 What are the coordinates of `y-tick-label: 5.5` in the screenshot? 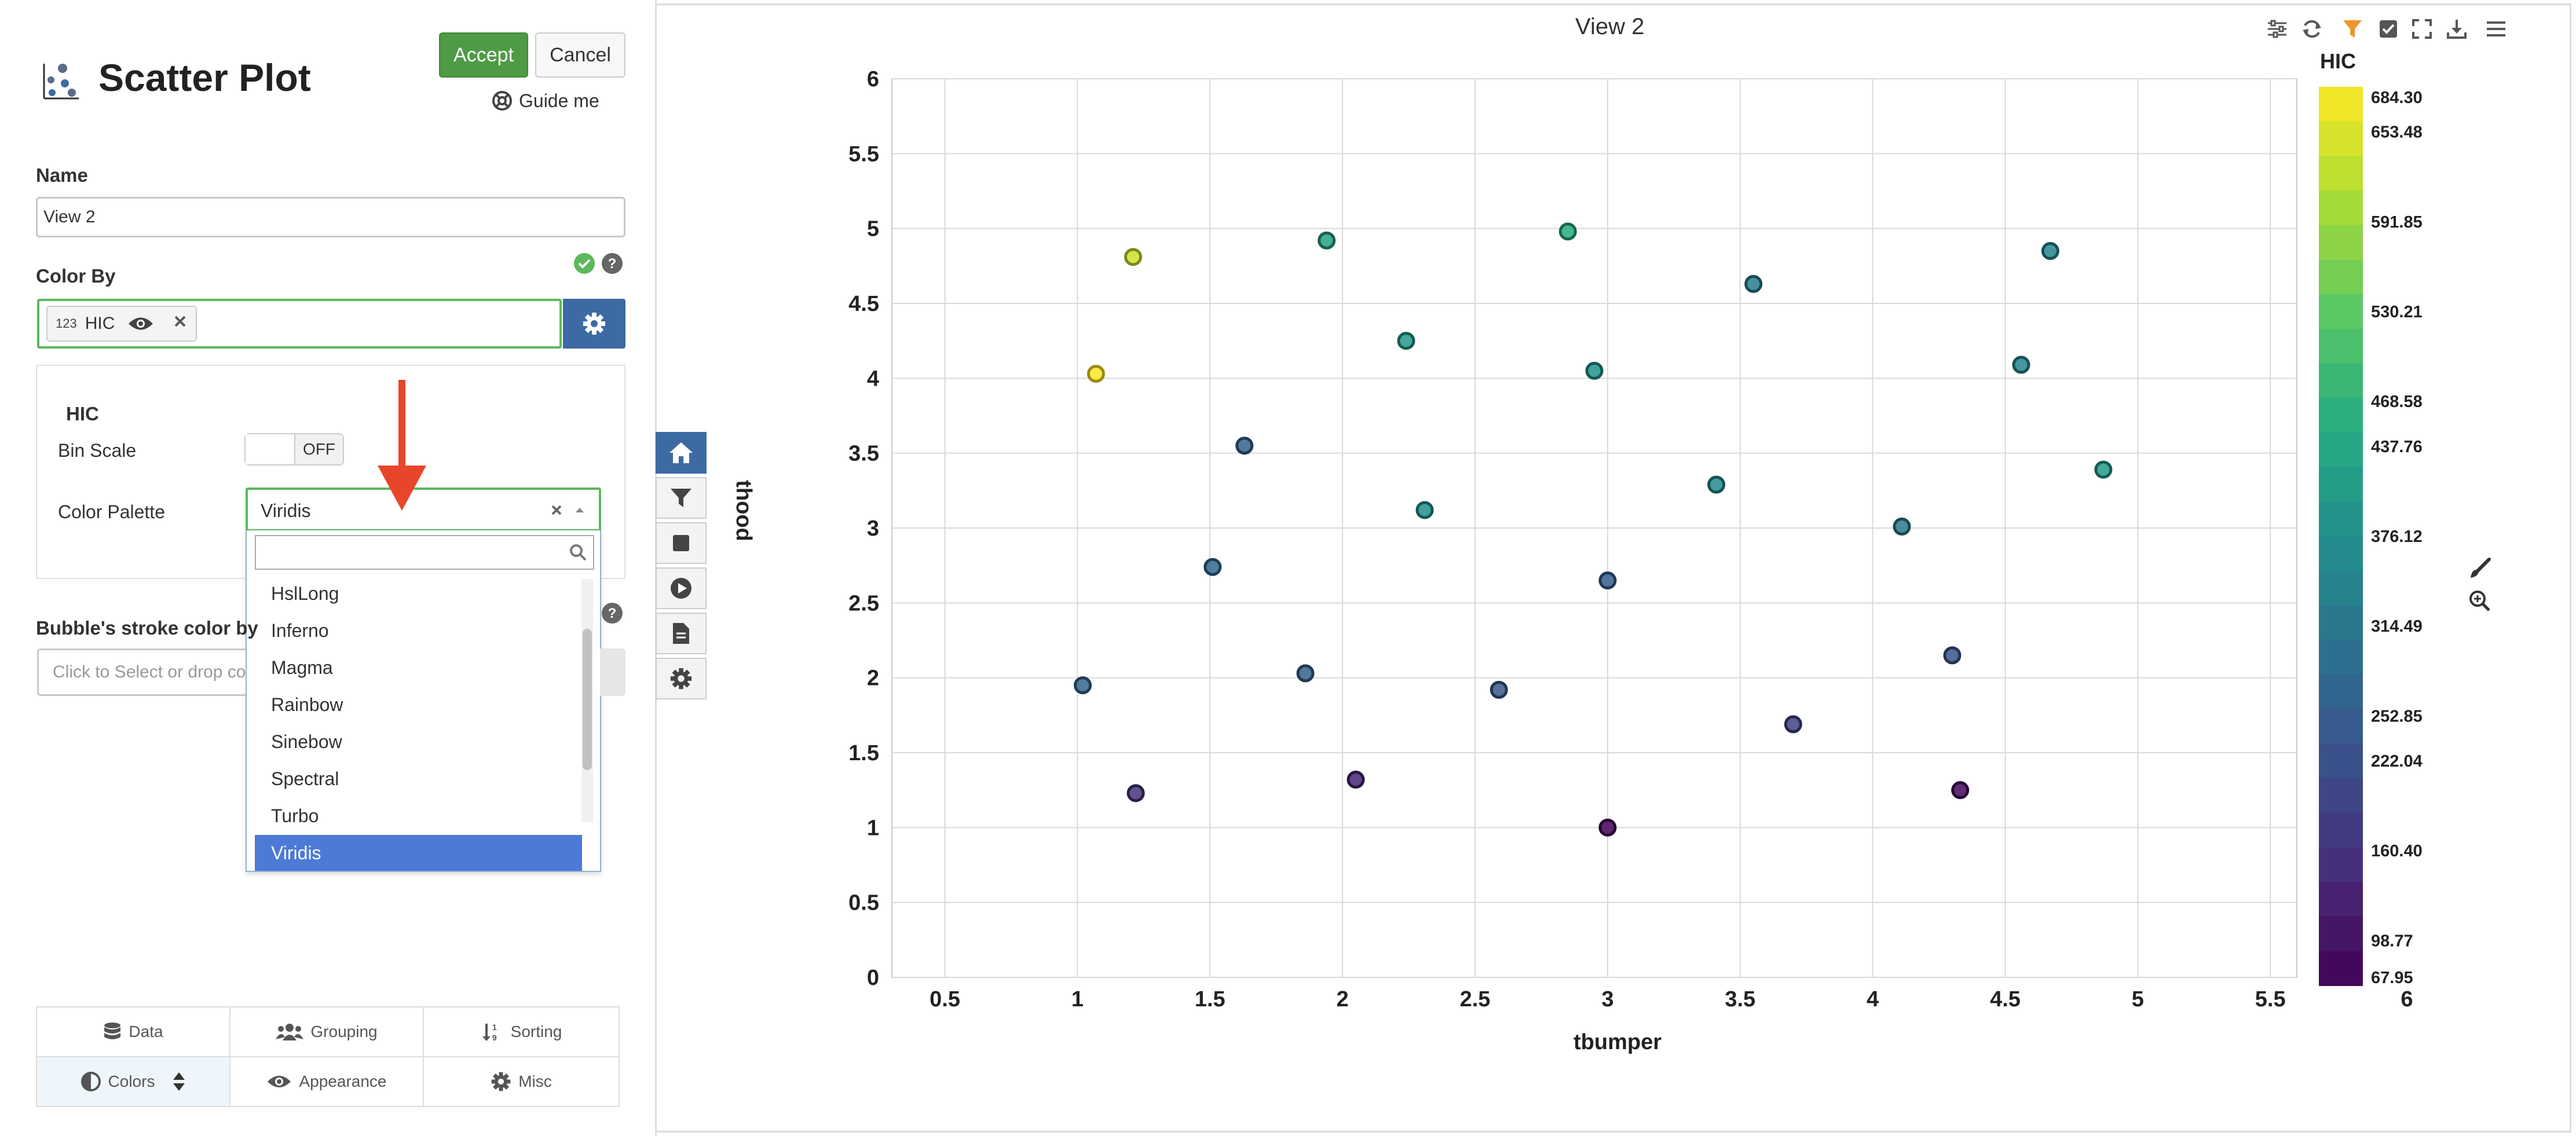 It's located at (863, 154).